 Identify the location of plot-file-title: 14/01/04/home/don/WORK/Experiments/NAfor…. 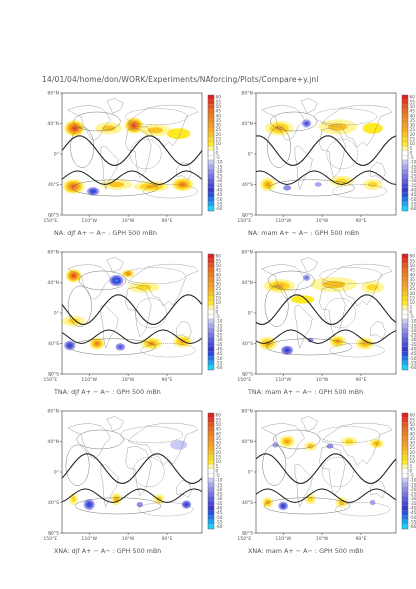
(180, 79).